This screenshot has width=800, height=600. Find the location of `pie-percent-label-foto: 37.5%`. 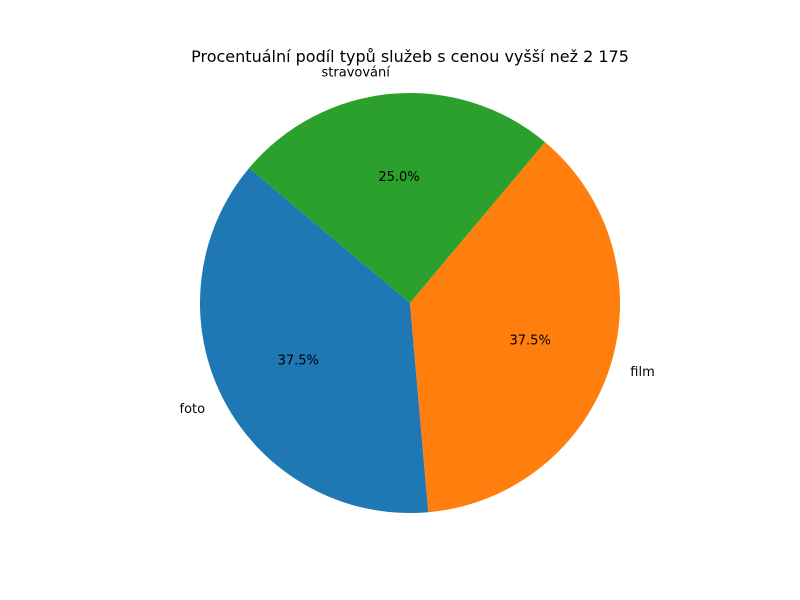

pie-percent-label-foto: 37.5% is located at coordinates (298, 361).